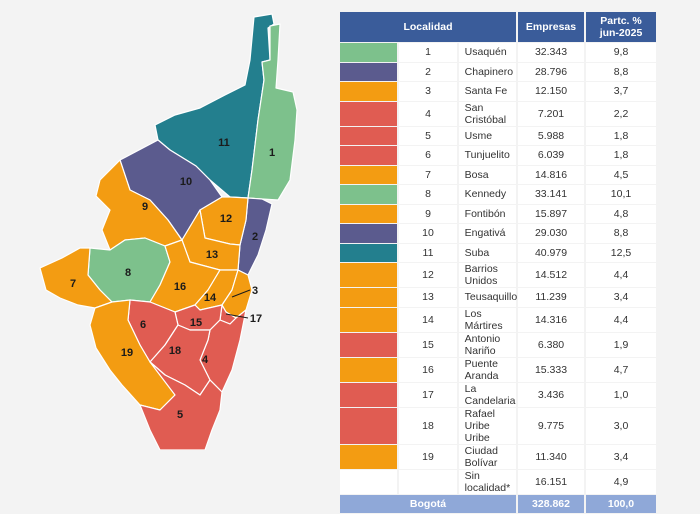  What do you see at coordinates (551, 275) in the screenshot?
I see `empresas-value: 14.512` at bounding box center [551, 275].